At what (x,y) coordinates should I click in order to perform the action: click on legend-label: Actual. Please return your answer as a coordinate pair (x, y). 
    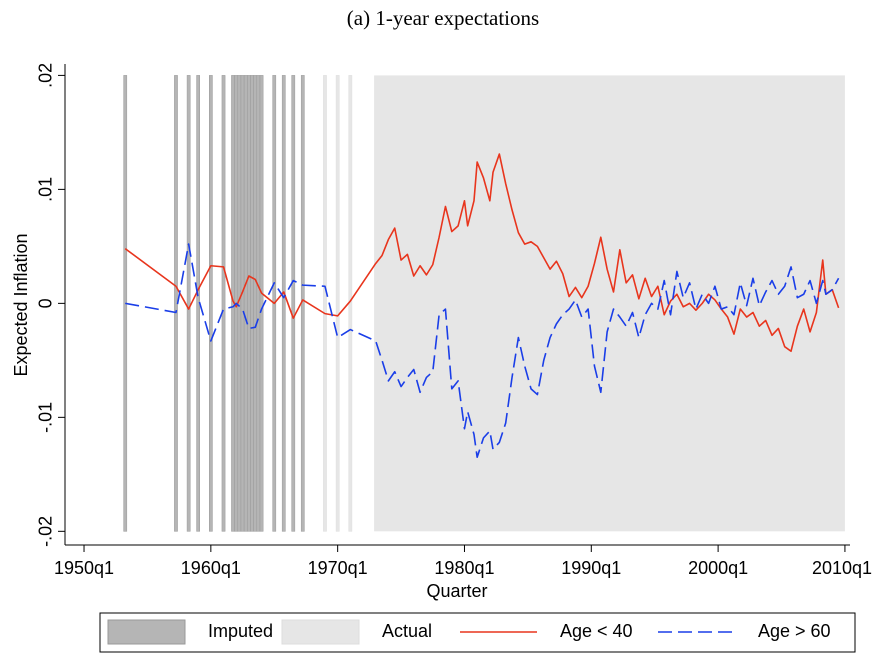
    Looking at the image, I should click on (407, 631).